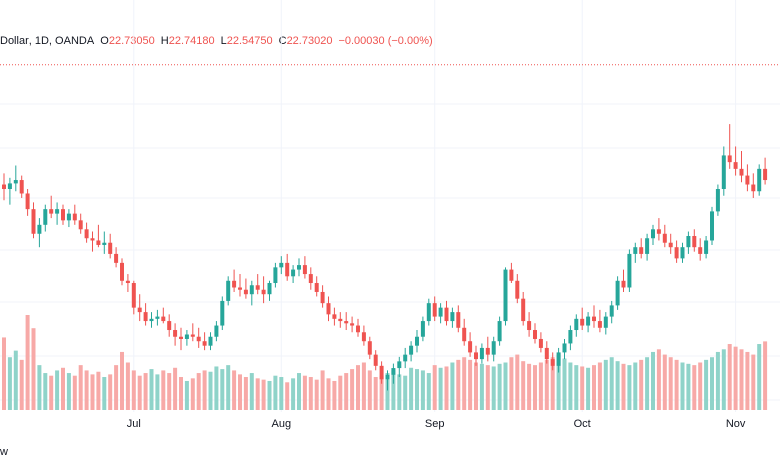 The height and width of the screenshot is (470, 780). What do you see at coordinates (75, 41) in the screenshot?
I see `source-label: OANDA` at bounding box center [75, 41].